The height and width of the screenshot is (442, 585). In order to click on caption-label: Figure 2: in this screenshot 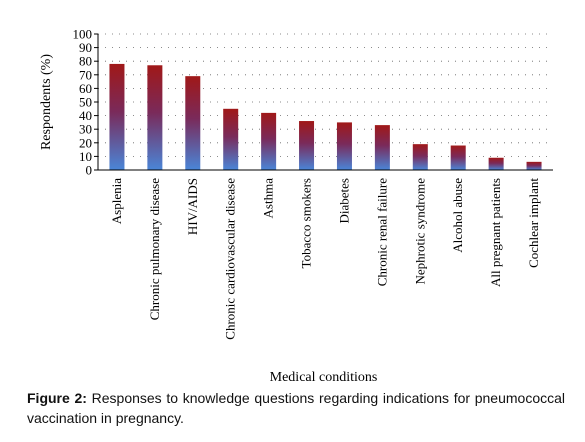, I will do `click(57, 398)`.